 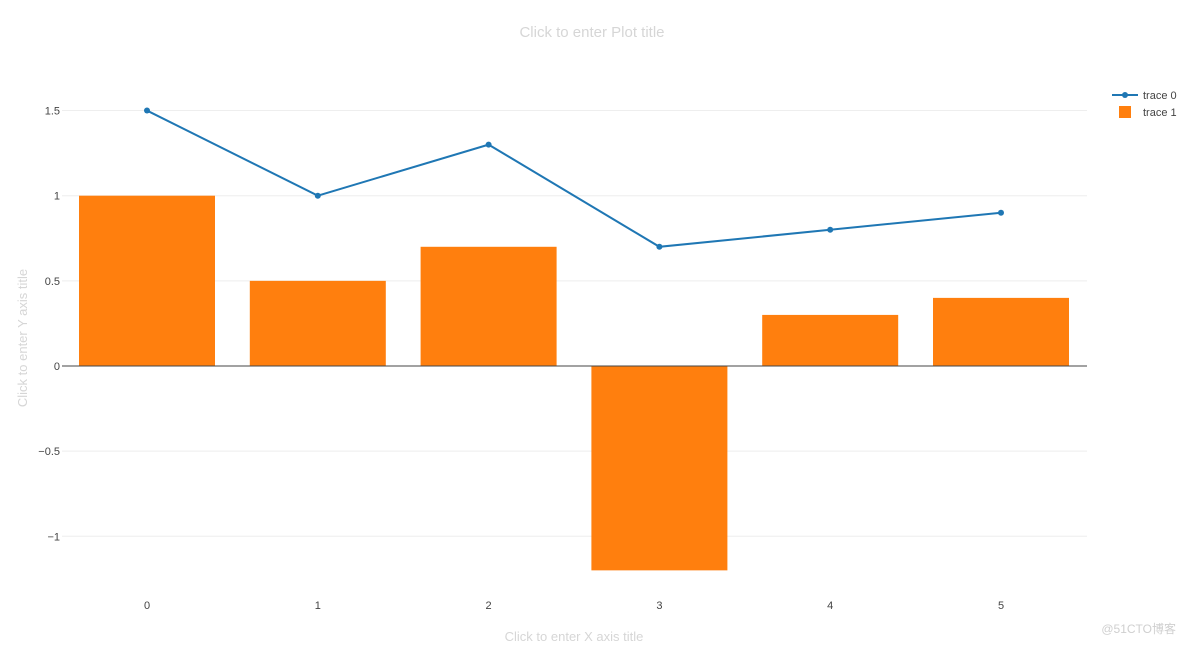 What do you see at coordinates (574, 606) in the screenshot?
I see `x-axis-ticks: 0 1 2 3 4 5` at bounding box center [574, 606].